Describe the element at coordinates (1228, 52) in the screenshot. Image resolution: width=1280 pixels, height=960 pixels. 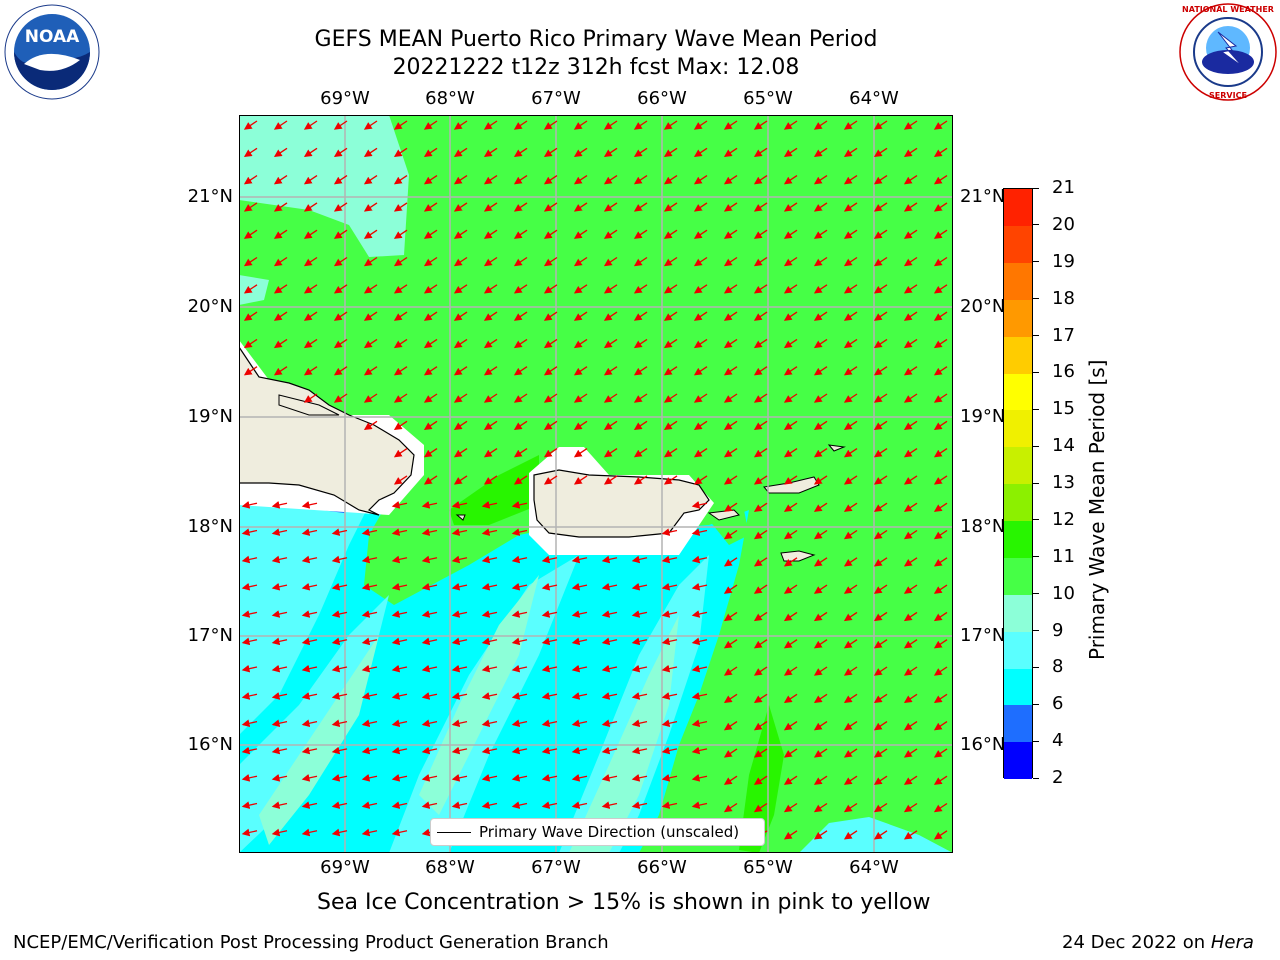
I see `nws-logo-icon: NATIONAL WEATHER SERVICE` at that location.